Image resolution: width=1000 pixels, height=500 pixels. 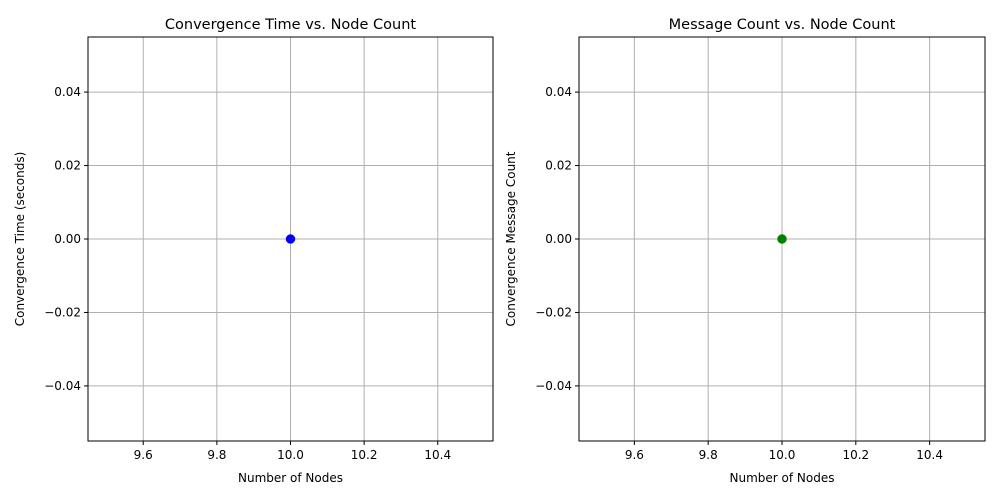 I want to click on right-chart-x-ticks: 9.6 9.8 10.0 10.2 10.4, so click(x=784, y=451).